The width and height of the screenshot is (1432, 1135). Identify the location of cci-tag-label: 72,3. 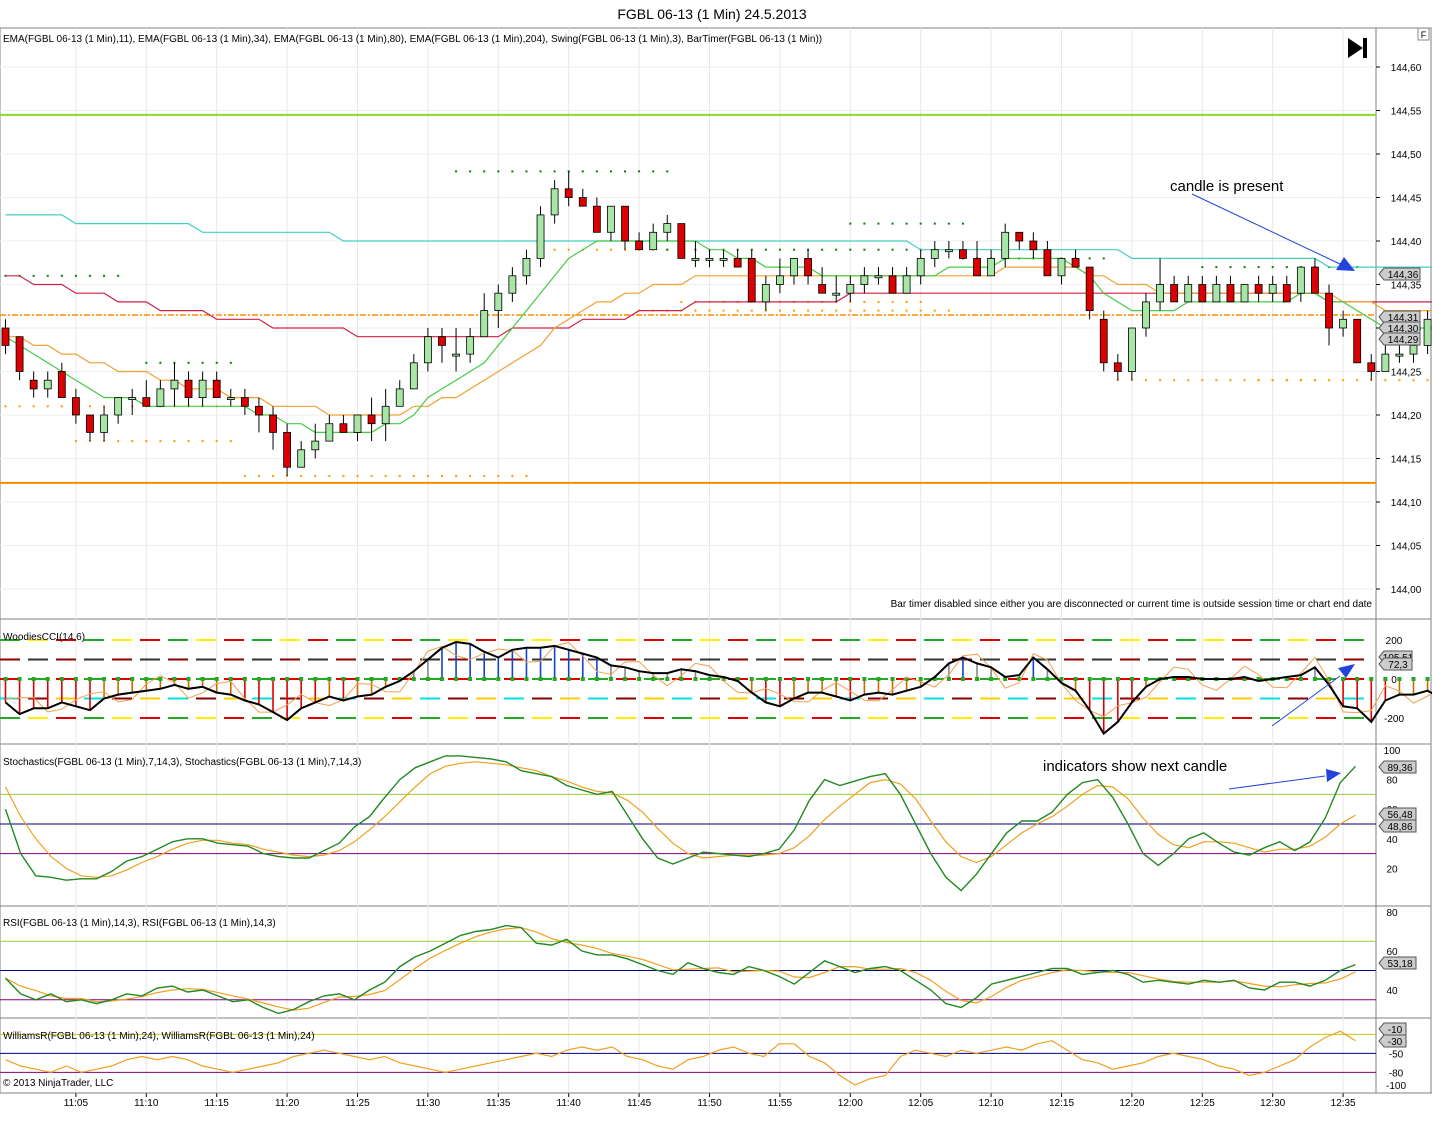
(1398, 665).